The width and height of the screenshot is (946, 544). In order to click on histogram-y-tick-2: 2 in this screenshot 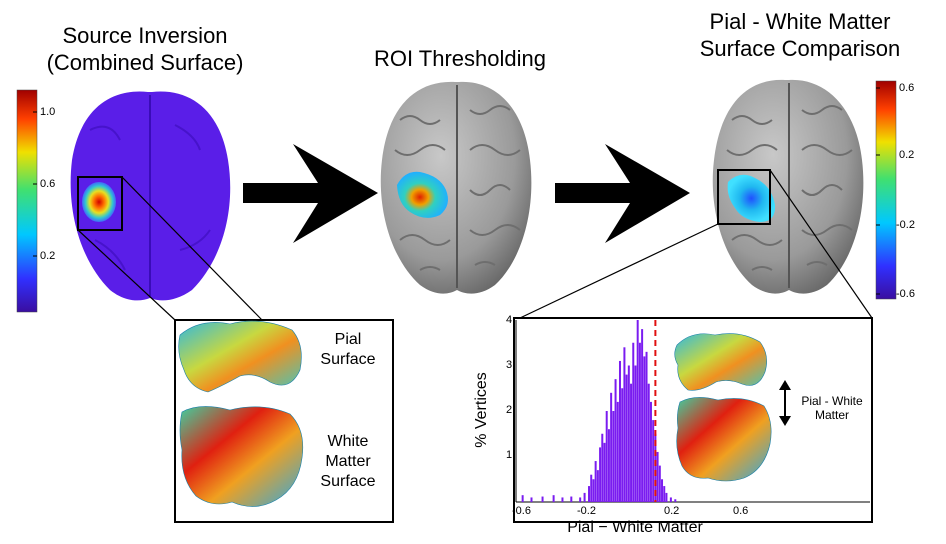, I will do `click(509, 410)`.